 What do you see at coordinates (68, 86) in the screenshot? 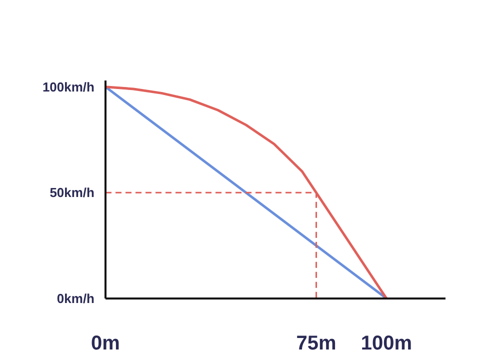
I see `y-tick-label: 100km/h` at bounding box center [68, 86].